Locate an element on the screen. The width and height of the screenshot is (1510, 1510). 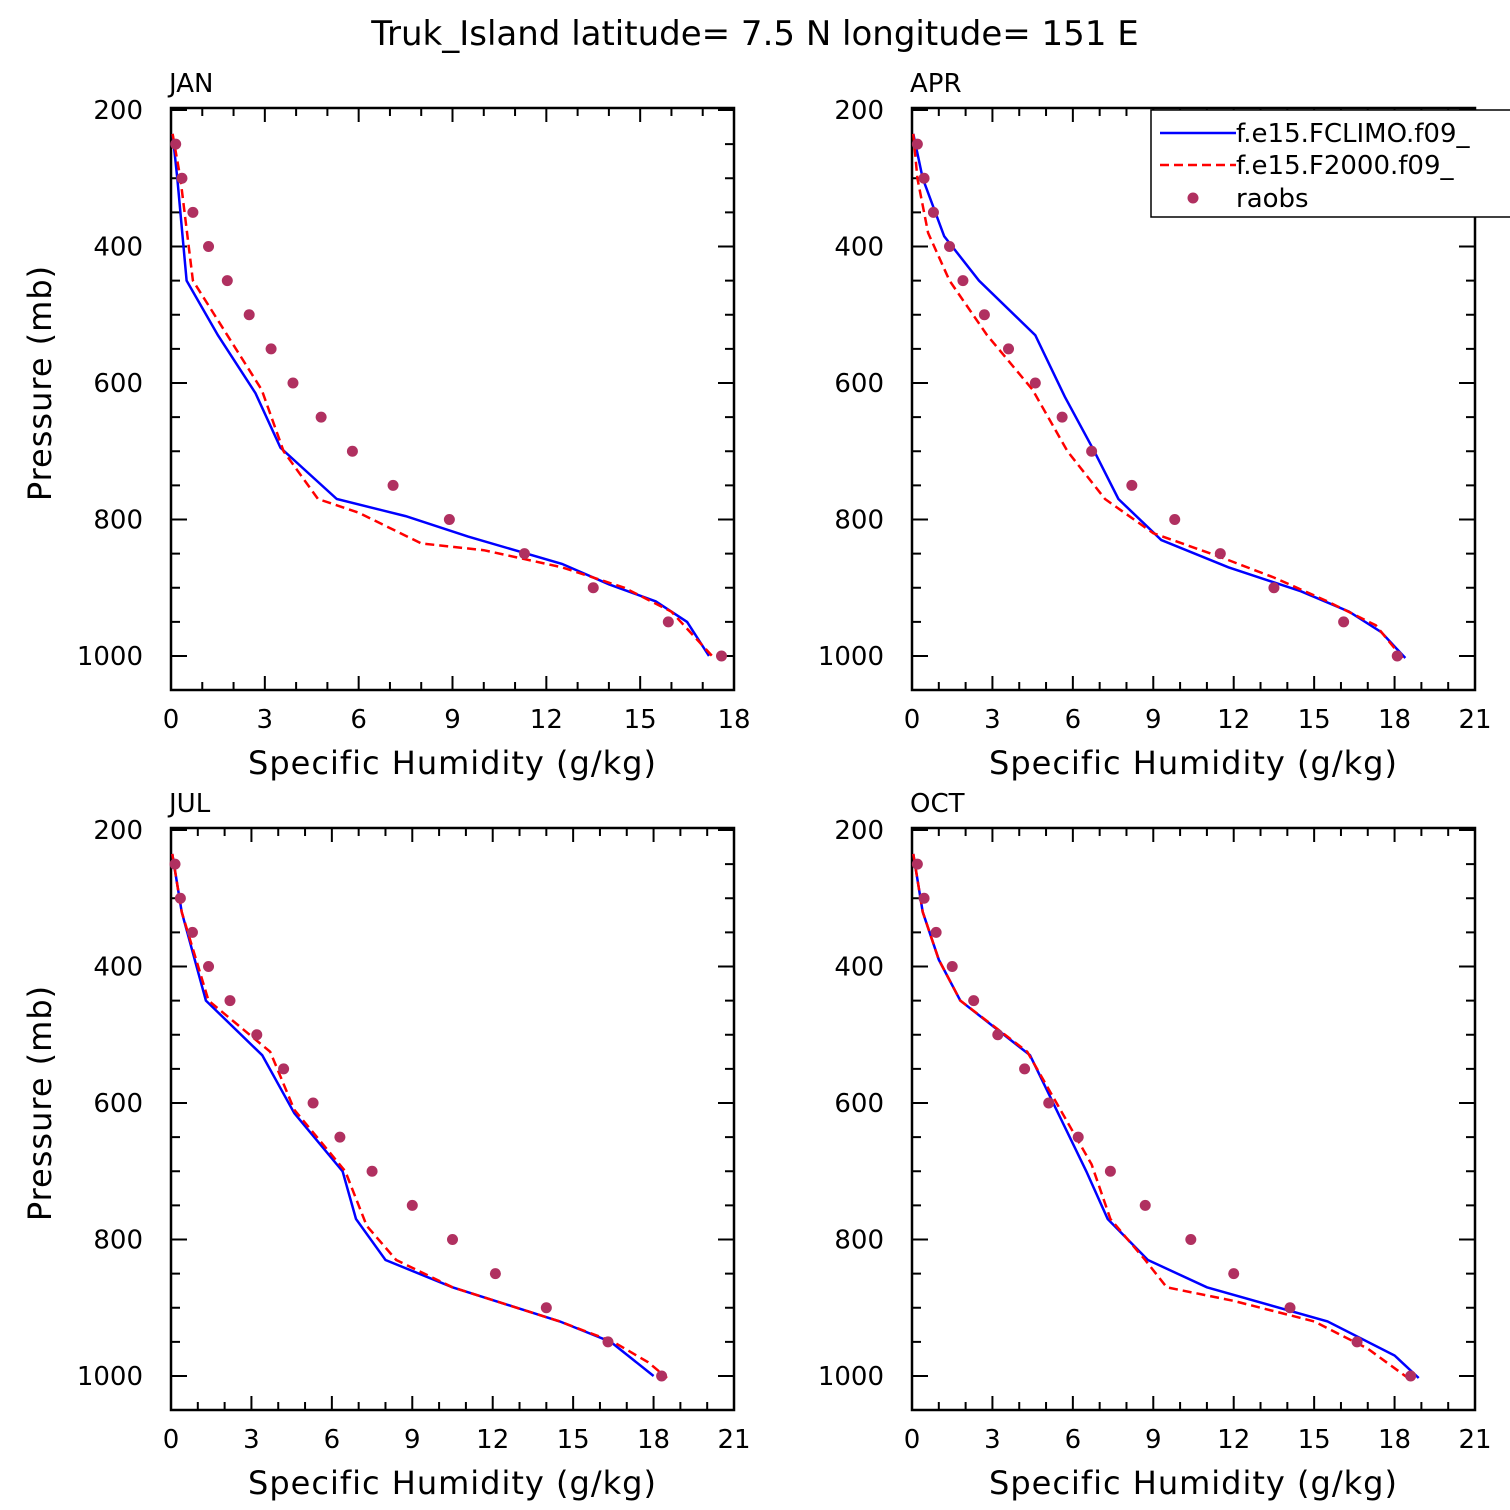
x-tick-label: 6 is located at coordinates (358, 720).